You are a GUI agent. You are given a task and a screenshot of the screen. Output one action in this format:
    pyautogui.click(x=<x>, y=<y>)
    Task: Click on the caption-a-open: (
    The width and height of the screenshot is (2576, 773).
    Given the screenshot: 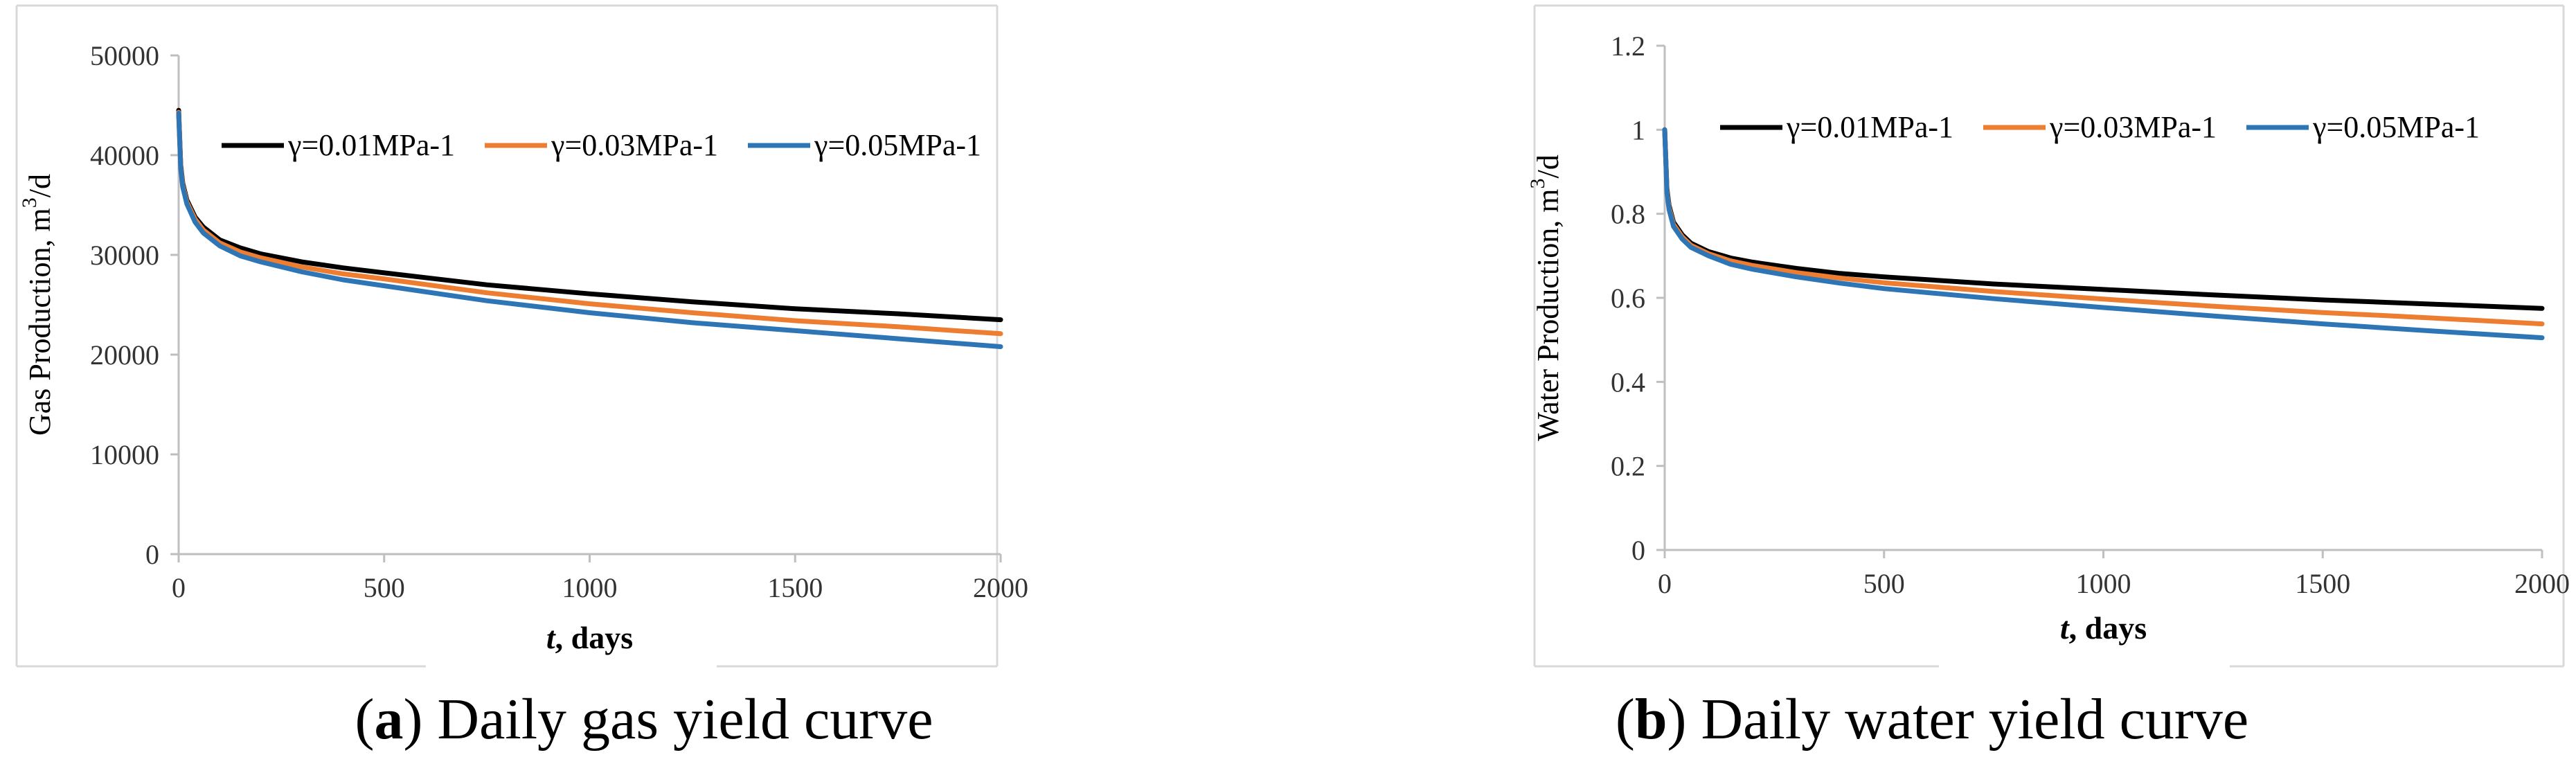 What is the action you would take?
    pyautogui.click(x=365, y=719)
    